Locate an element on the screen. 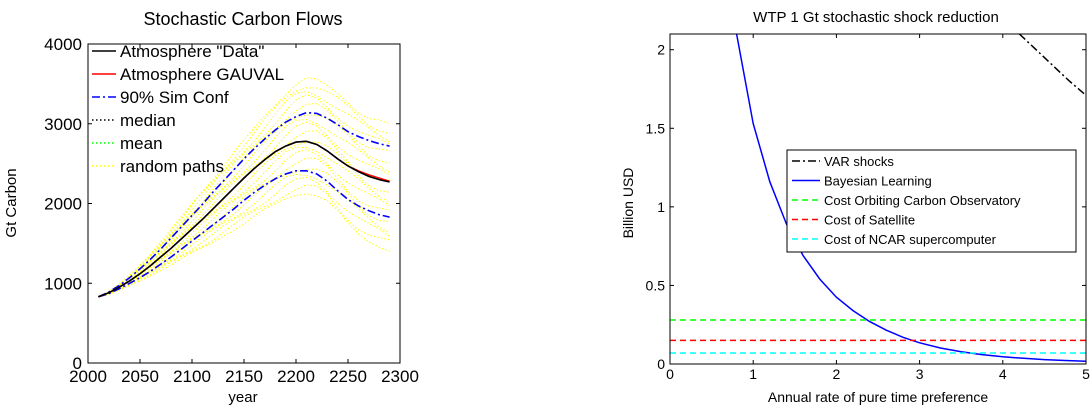 Image resolution: width=1092 pixels, height=408 pixels. atmosphere-data-line is located at coordinates (244, 219).